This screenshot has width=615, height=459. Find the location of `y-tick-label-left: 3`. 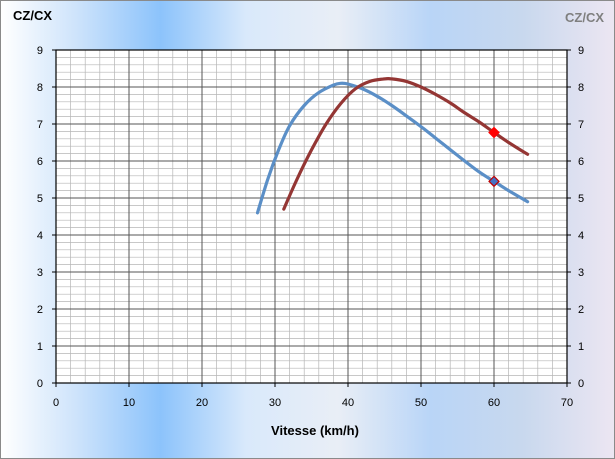

y-tick-label-left: 3 is located at coordinates (40, 273).